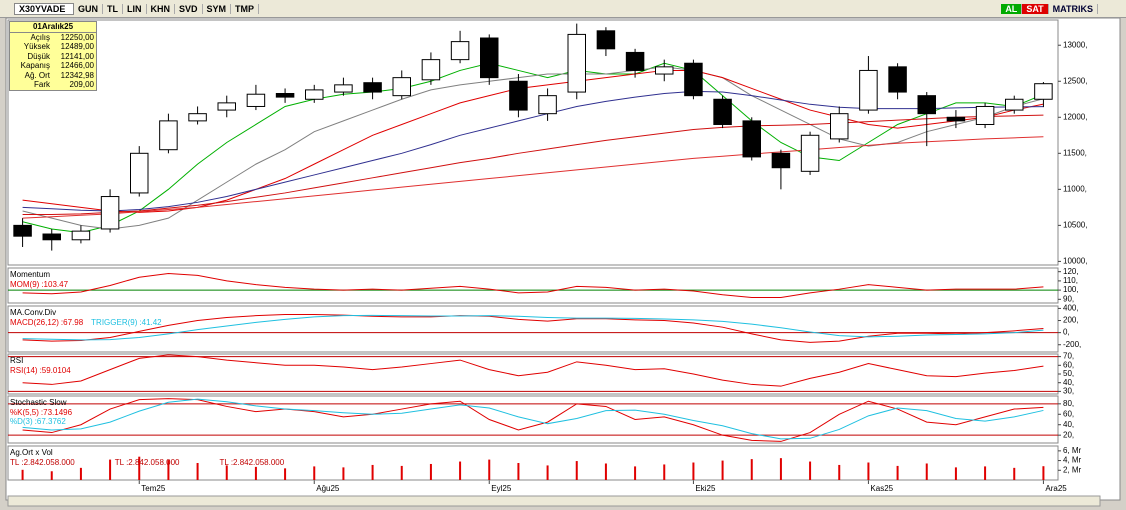 The width and height of the screenshot is (1126, 510). What do you see at coordinates (113, 8) in the screenshot?
I see `toolbar-button: TL` at bounding box center [113, 8].